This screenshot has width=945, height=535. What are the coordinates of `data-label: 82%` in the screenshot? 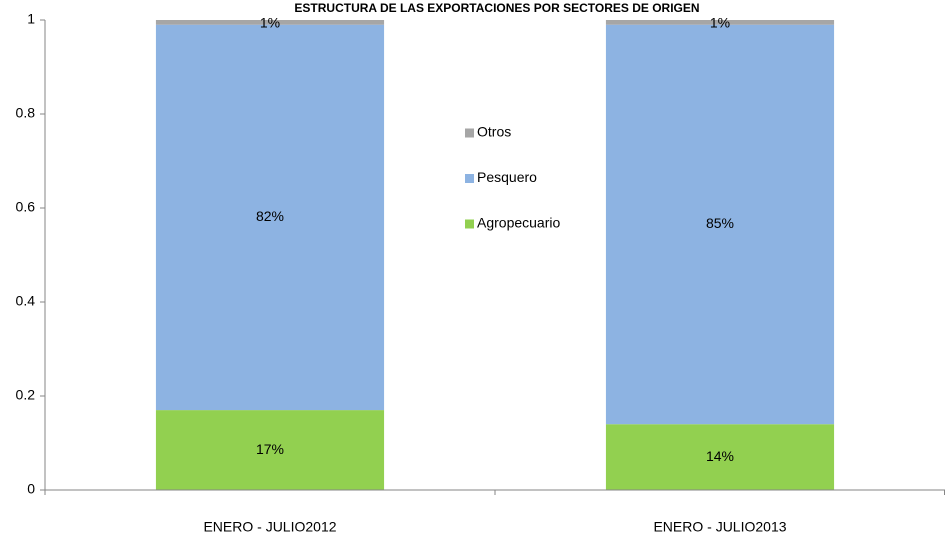 It's located at (270, 216).